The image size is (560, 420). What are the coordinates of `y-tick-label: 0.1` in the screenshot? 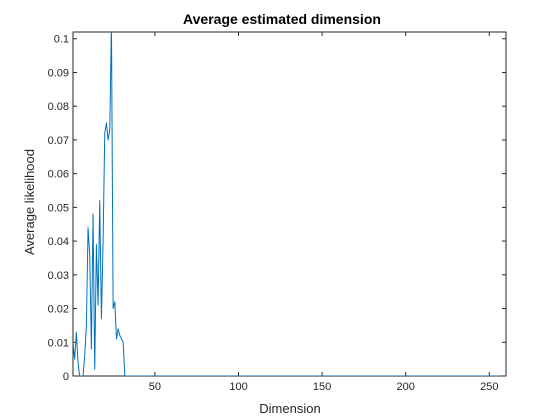 It's located at (61, 40).